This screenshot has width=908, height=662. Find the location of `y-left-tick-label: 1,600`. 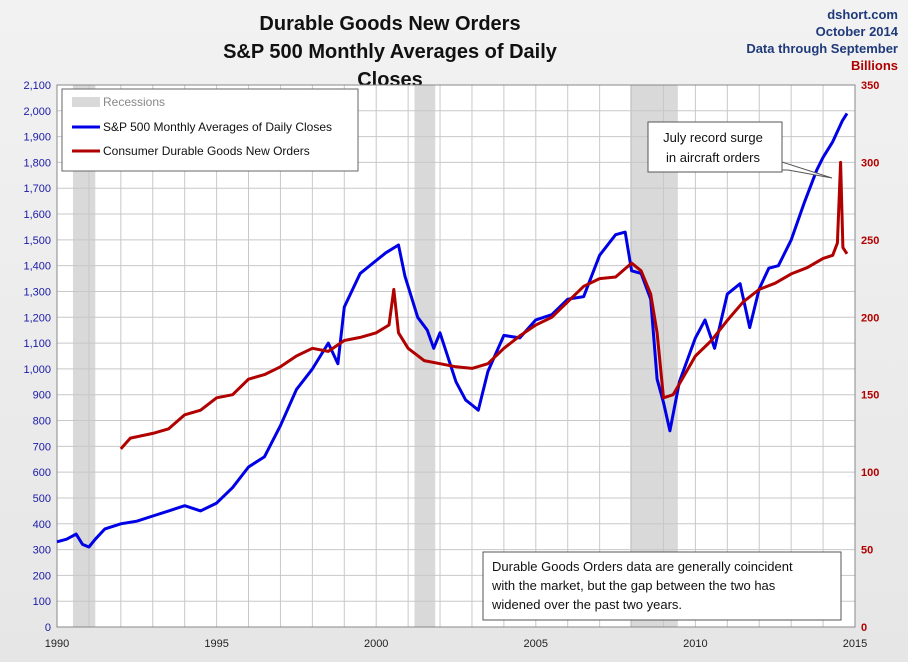

y-left-tick-label: 1,600 is located at coordinates (37, 215).